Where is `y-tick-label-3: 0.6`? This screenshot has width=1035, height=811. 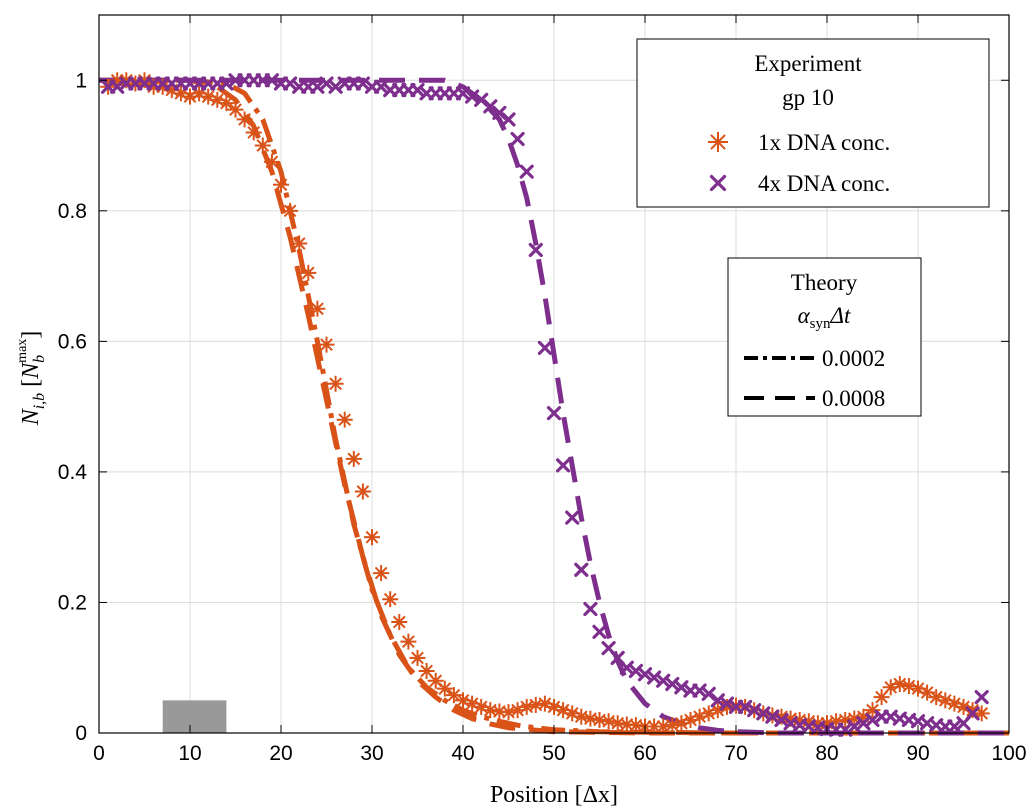
y-tick-label-3: 0.6 is located at coordinates (72, 341).